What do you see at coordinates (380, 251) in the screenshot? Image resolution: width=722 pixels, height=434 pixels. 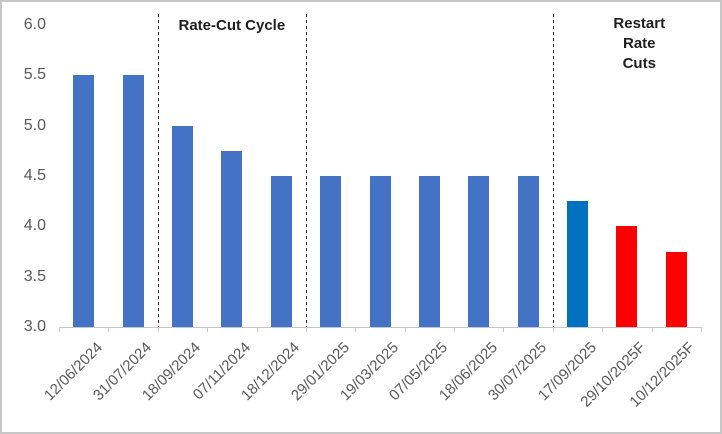 I see `bar-19/03/2025` at bounding box center [380, 251].